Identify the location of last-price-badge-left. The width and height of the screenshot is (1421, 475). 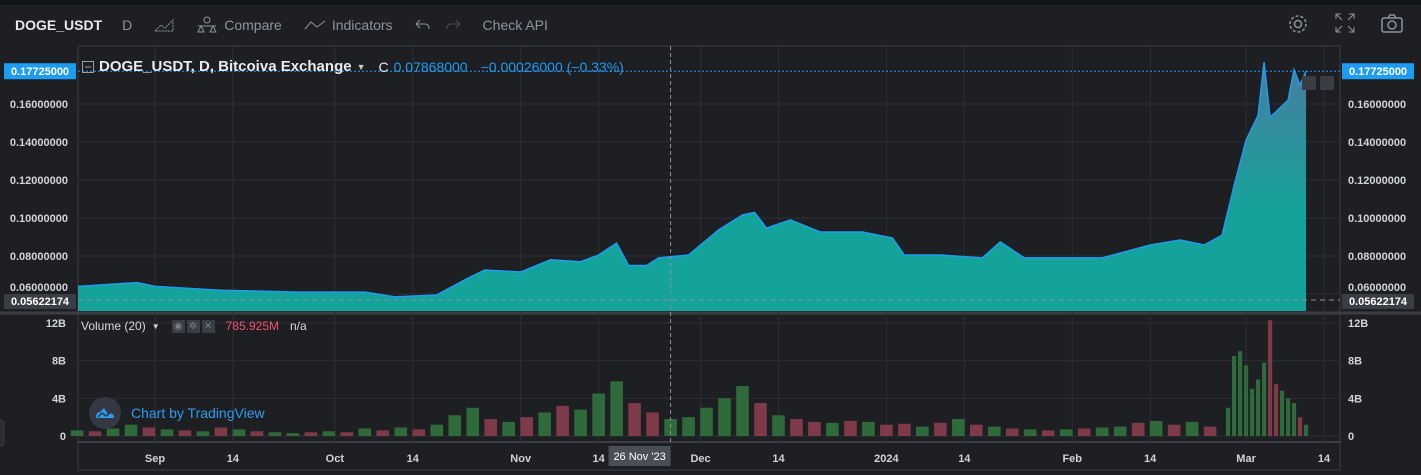
(40, 71).